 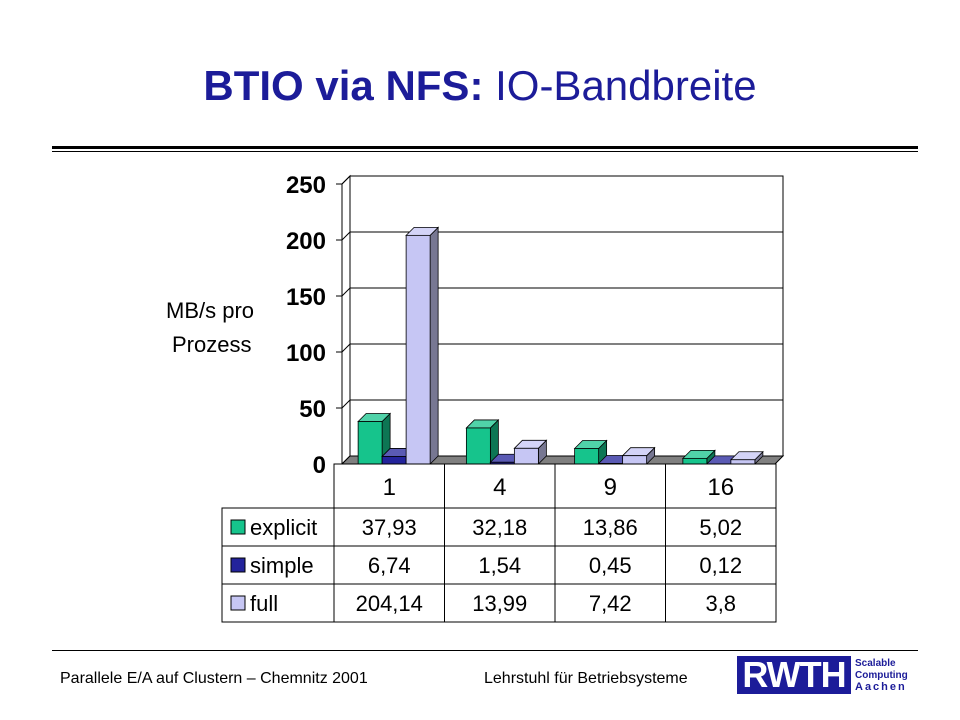 I want to click on y-tick-label: 100, so click(x=306, y=353).